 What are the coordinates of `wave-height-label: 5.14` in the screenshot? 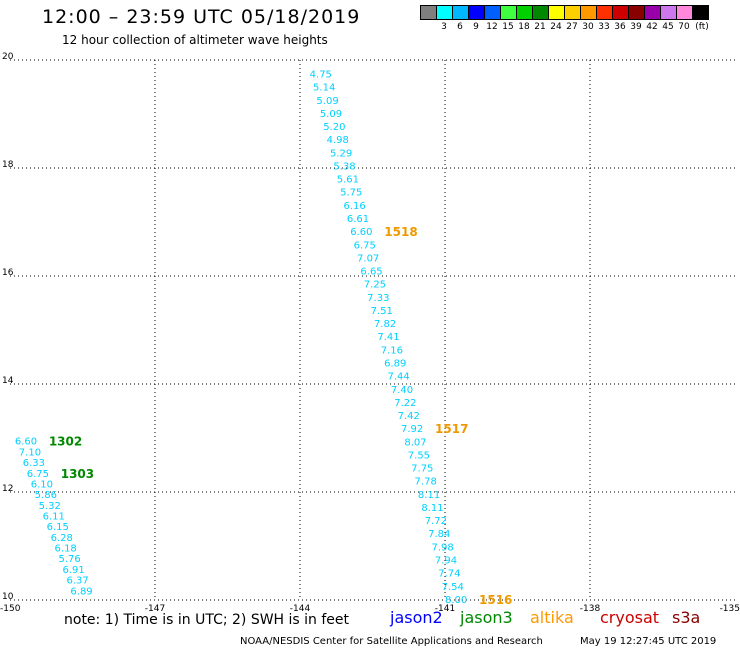 It's located at (324, 88).